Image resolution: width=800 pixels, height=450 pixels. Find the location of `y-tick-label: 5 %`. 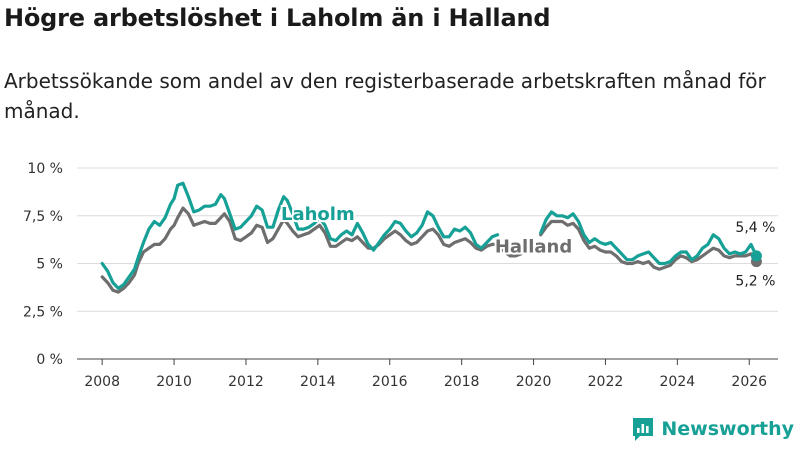

y-tick-label: 5 % is located at coordinates (49, 265).